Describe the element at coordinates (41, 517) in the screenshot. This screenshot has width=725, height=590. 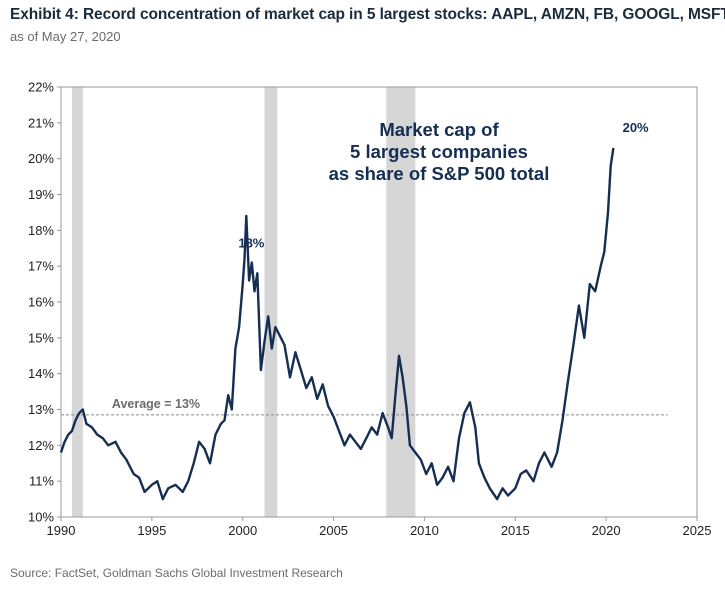
I see `y-tick-label: 10%` at that location.